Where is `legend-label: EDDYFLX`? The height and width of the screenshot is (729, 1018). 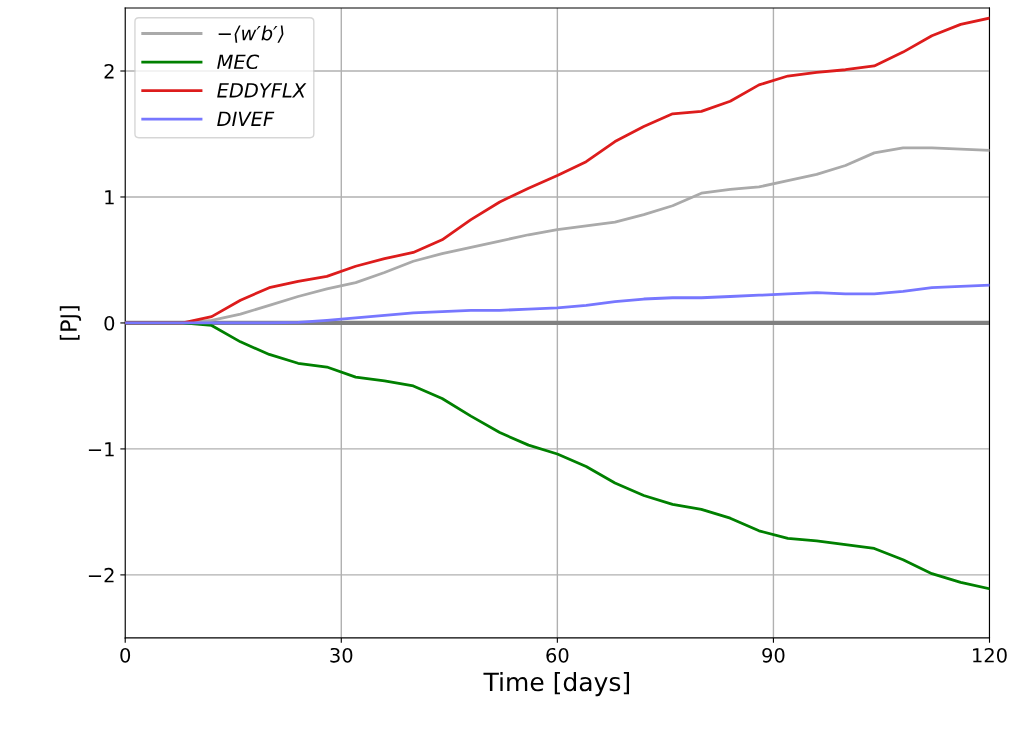
legend-label: EDDYFLX is located at coordinates (262, 90).